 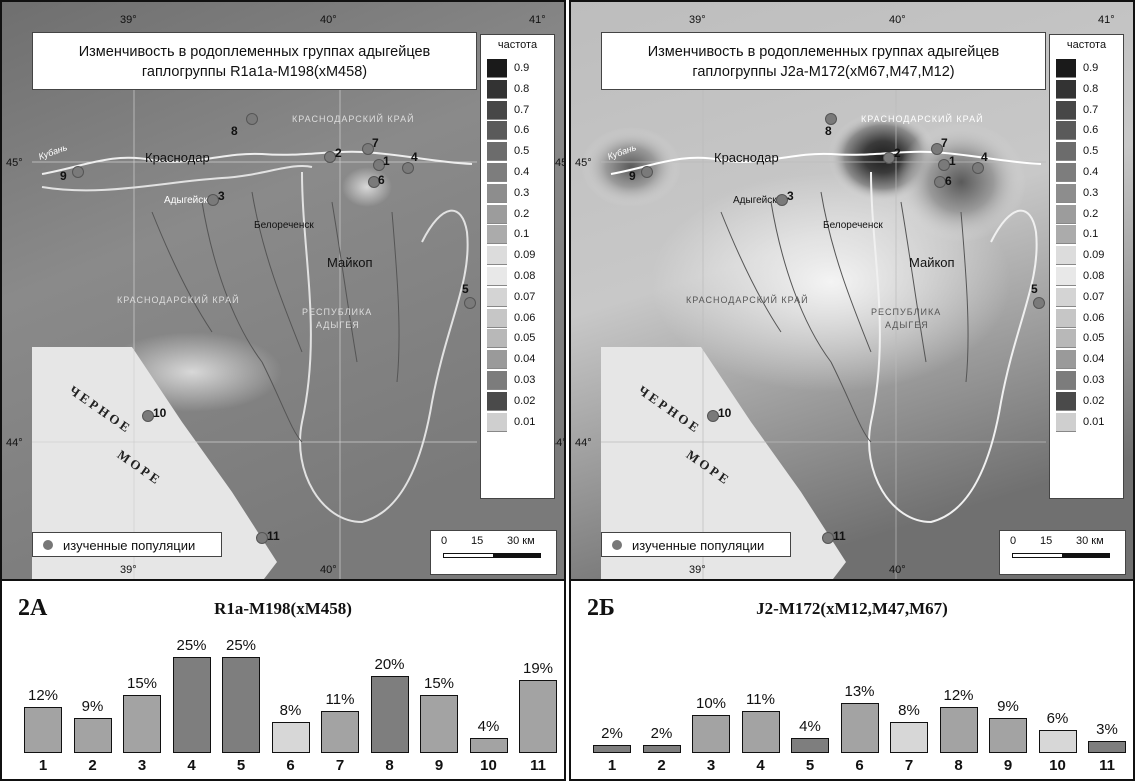 What do you see at coordinates (538, 669) in the screenshot?
I see `bar-value-label: 19%` at bounding box center [538, 669].